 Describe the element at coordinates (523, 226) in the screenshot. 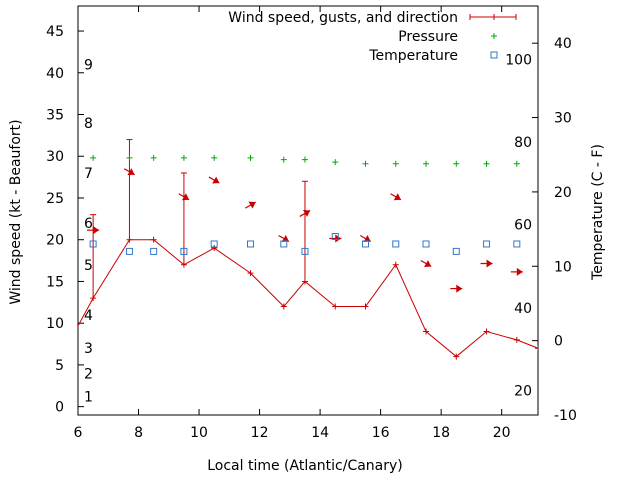

I see `fahrenheit-label: 60` at that location.